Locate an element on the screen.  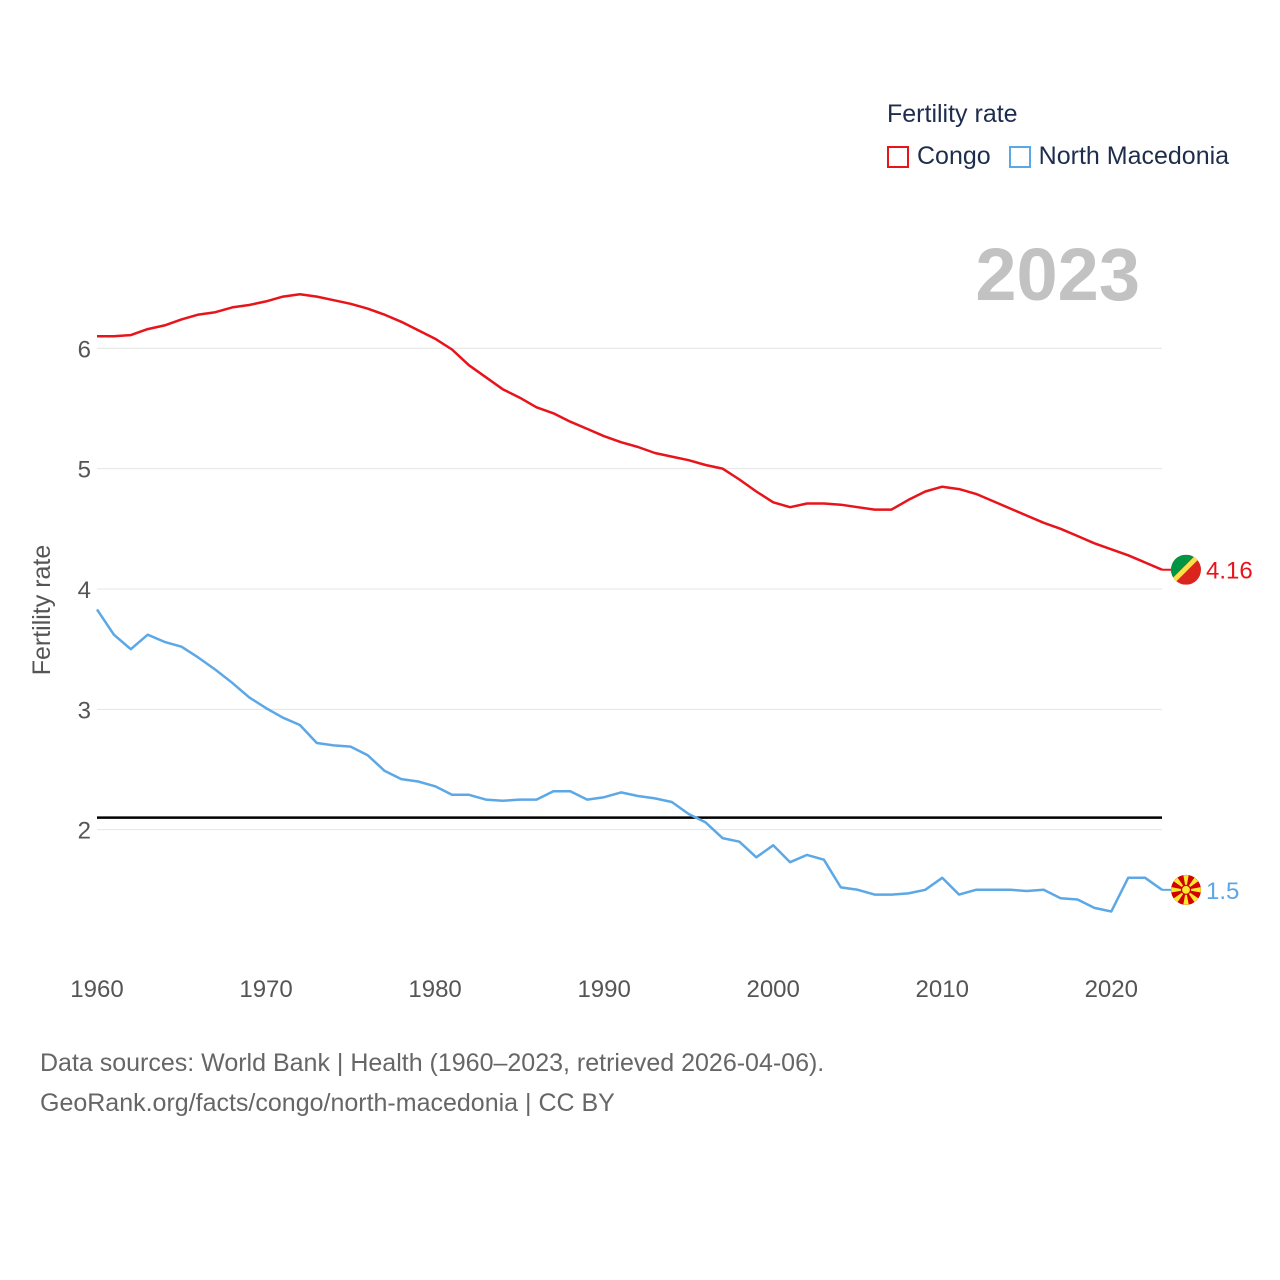
y-axis-label: Fertility rate is located at coordinates (42, 610).